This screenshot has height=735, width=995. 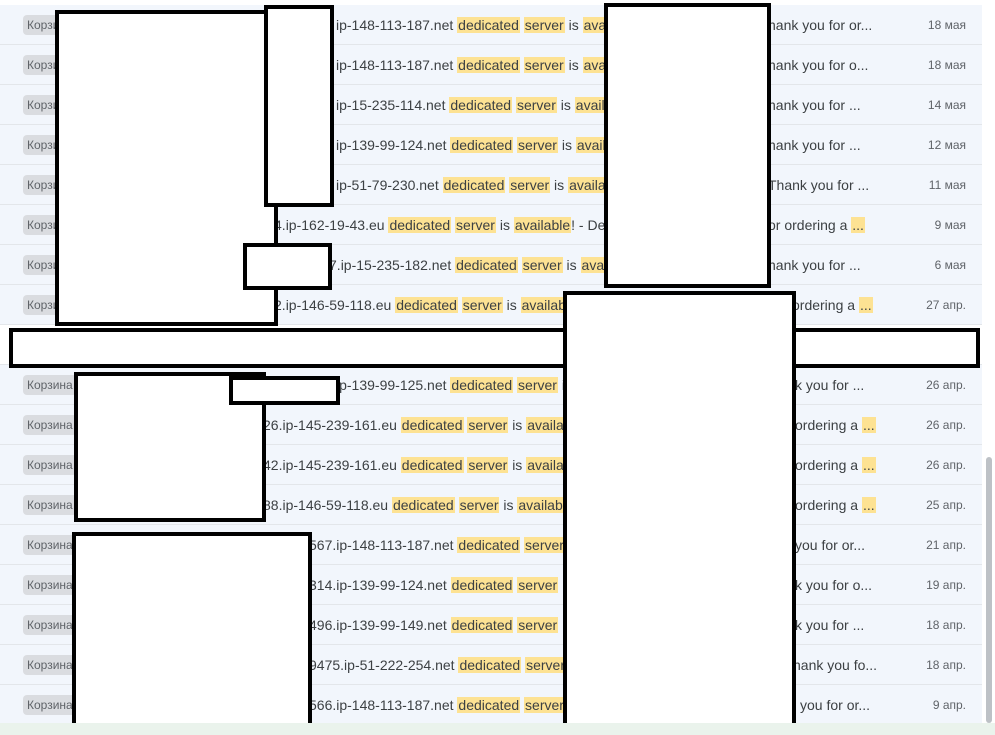 I want to click on hostname-prefix: 4., so click(x=280, y=225).